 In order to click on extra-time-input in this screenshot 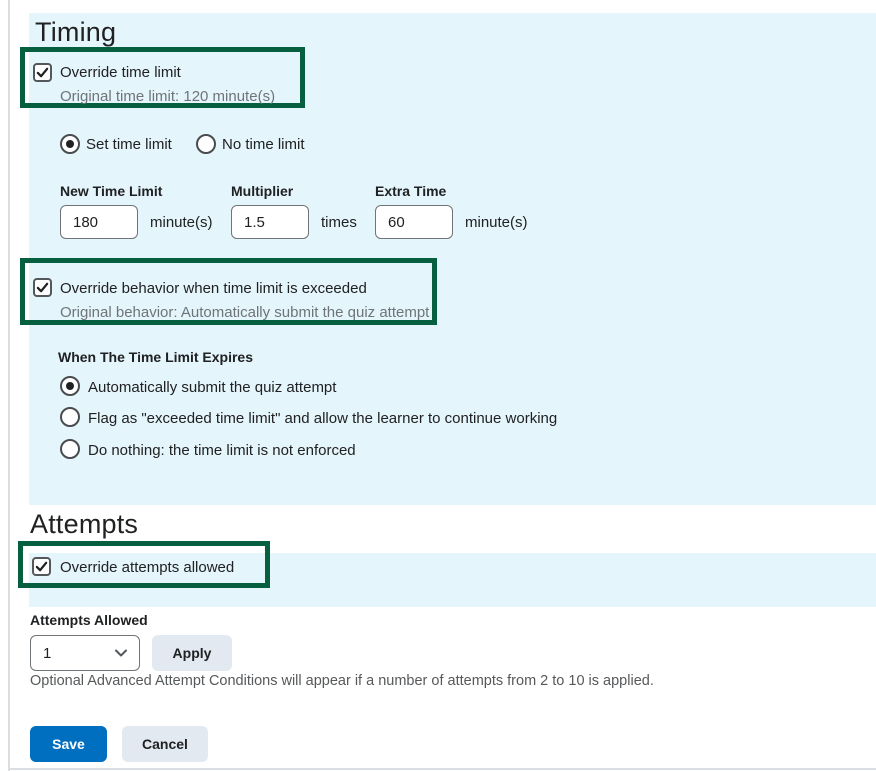, I will do `click(414, 222)`.